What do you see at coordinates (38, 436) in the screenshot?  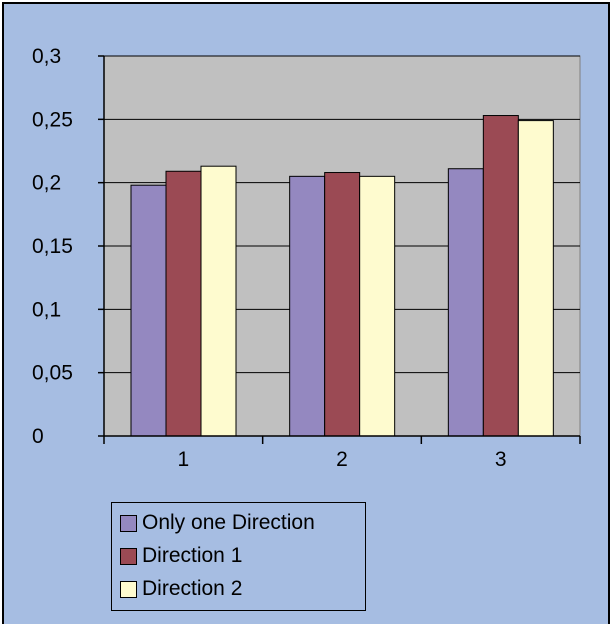 I see `y-tick-label: 0` at bounding box center [38, 436].